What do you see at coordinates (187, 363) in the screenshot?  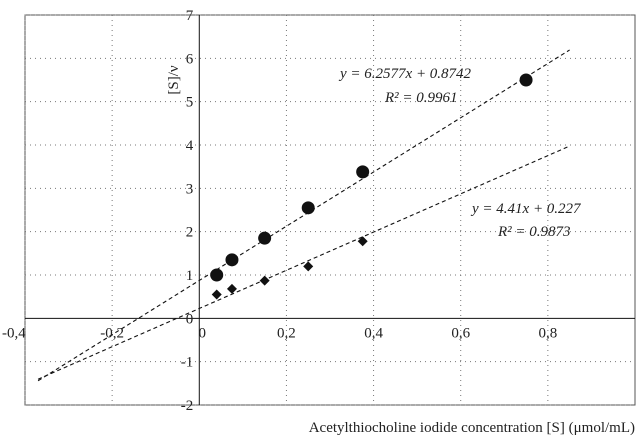 I see `y-tick-label: -1` at bounding box center [187, 363].